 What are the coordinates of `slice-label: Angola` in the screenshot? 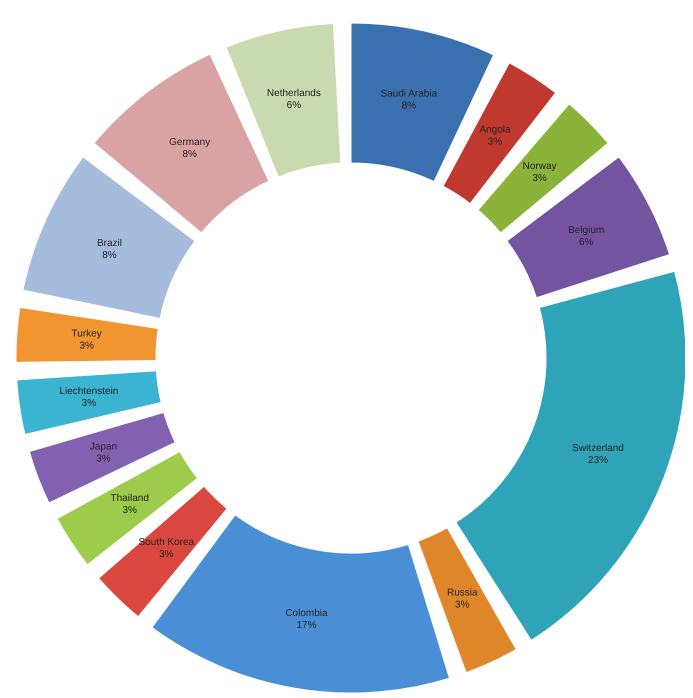 It's located at (495, 130).